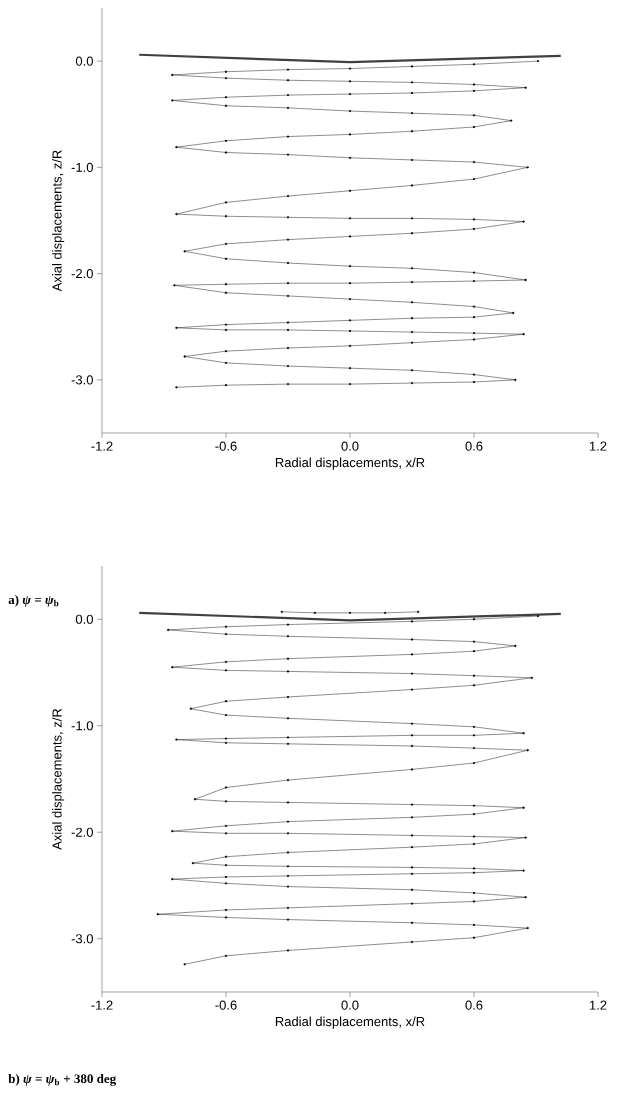  What do you see at coordinates (33, 600) in the screenshot?
I see `text: a) ψ = ψ$_{b}$` at bounding box center [33, 600].